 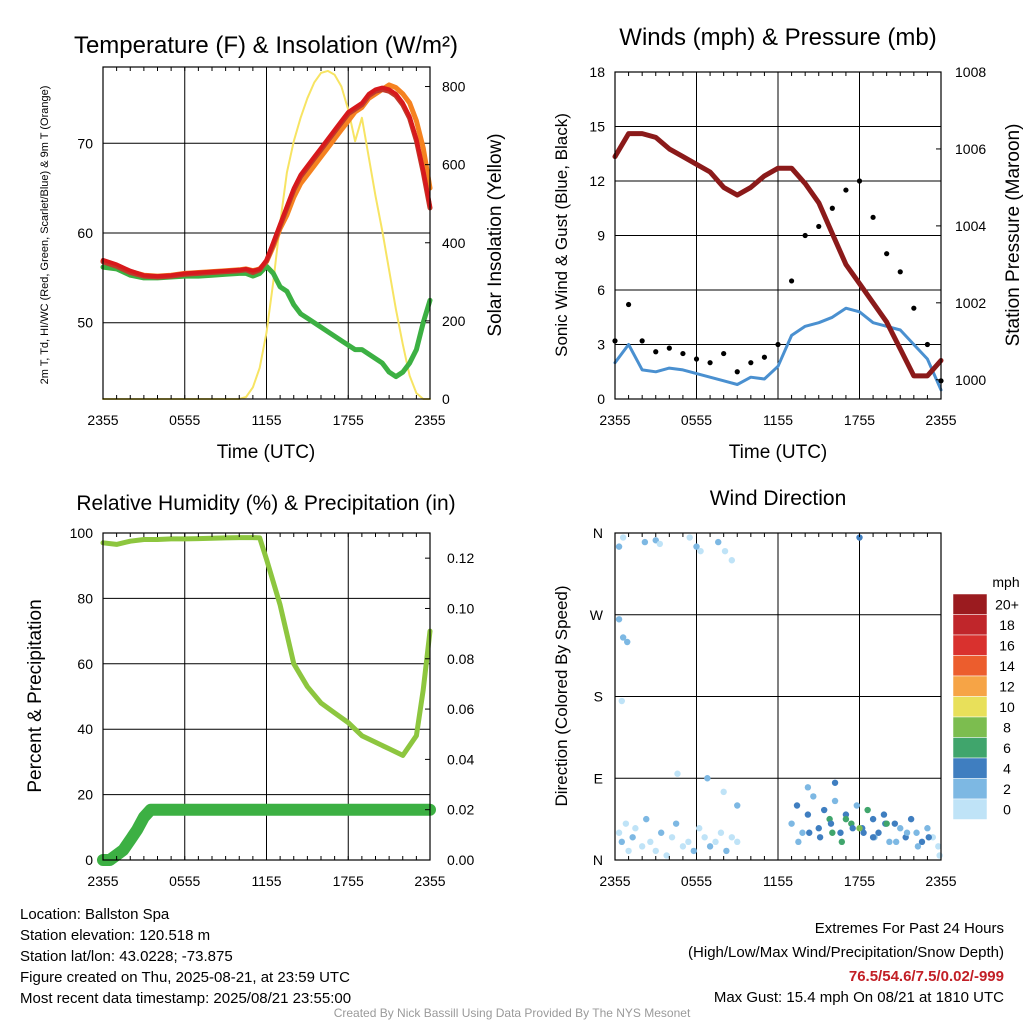 I want to click on y2-tick-label: 1008, so click(x=970, y=72).